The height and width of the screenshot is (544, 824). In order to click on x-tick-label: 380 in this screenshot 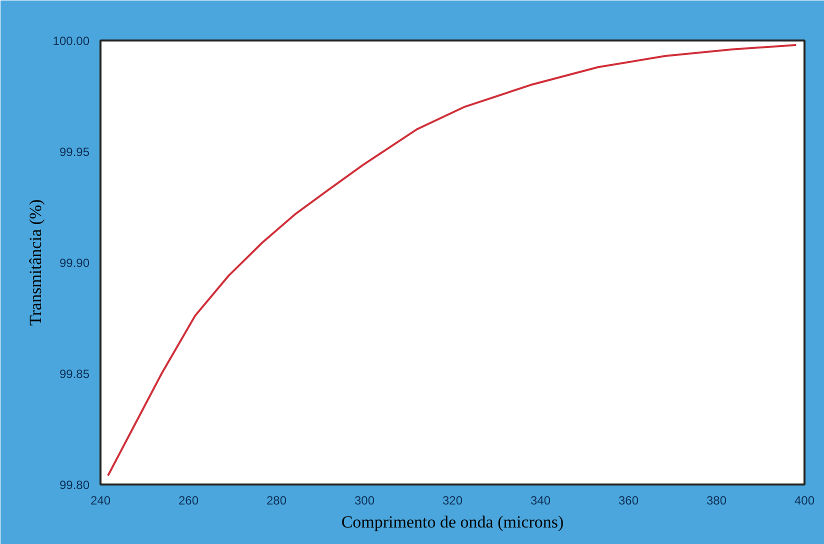, I will do `click(716, 501)`.